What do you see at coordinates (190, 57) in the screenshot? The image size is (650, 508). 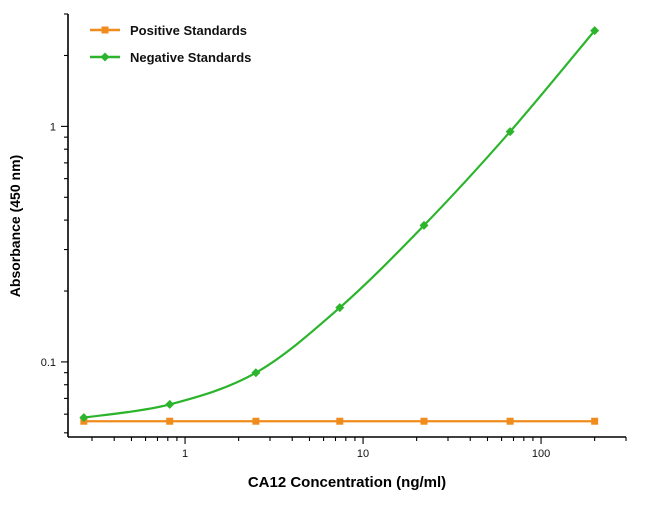 I see `legend-label: Negative Standards` at bounding box center [190, 57].